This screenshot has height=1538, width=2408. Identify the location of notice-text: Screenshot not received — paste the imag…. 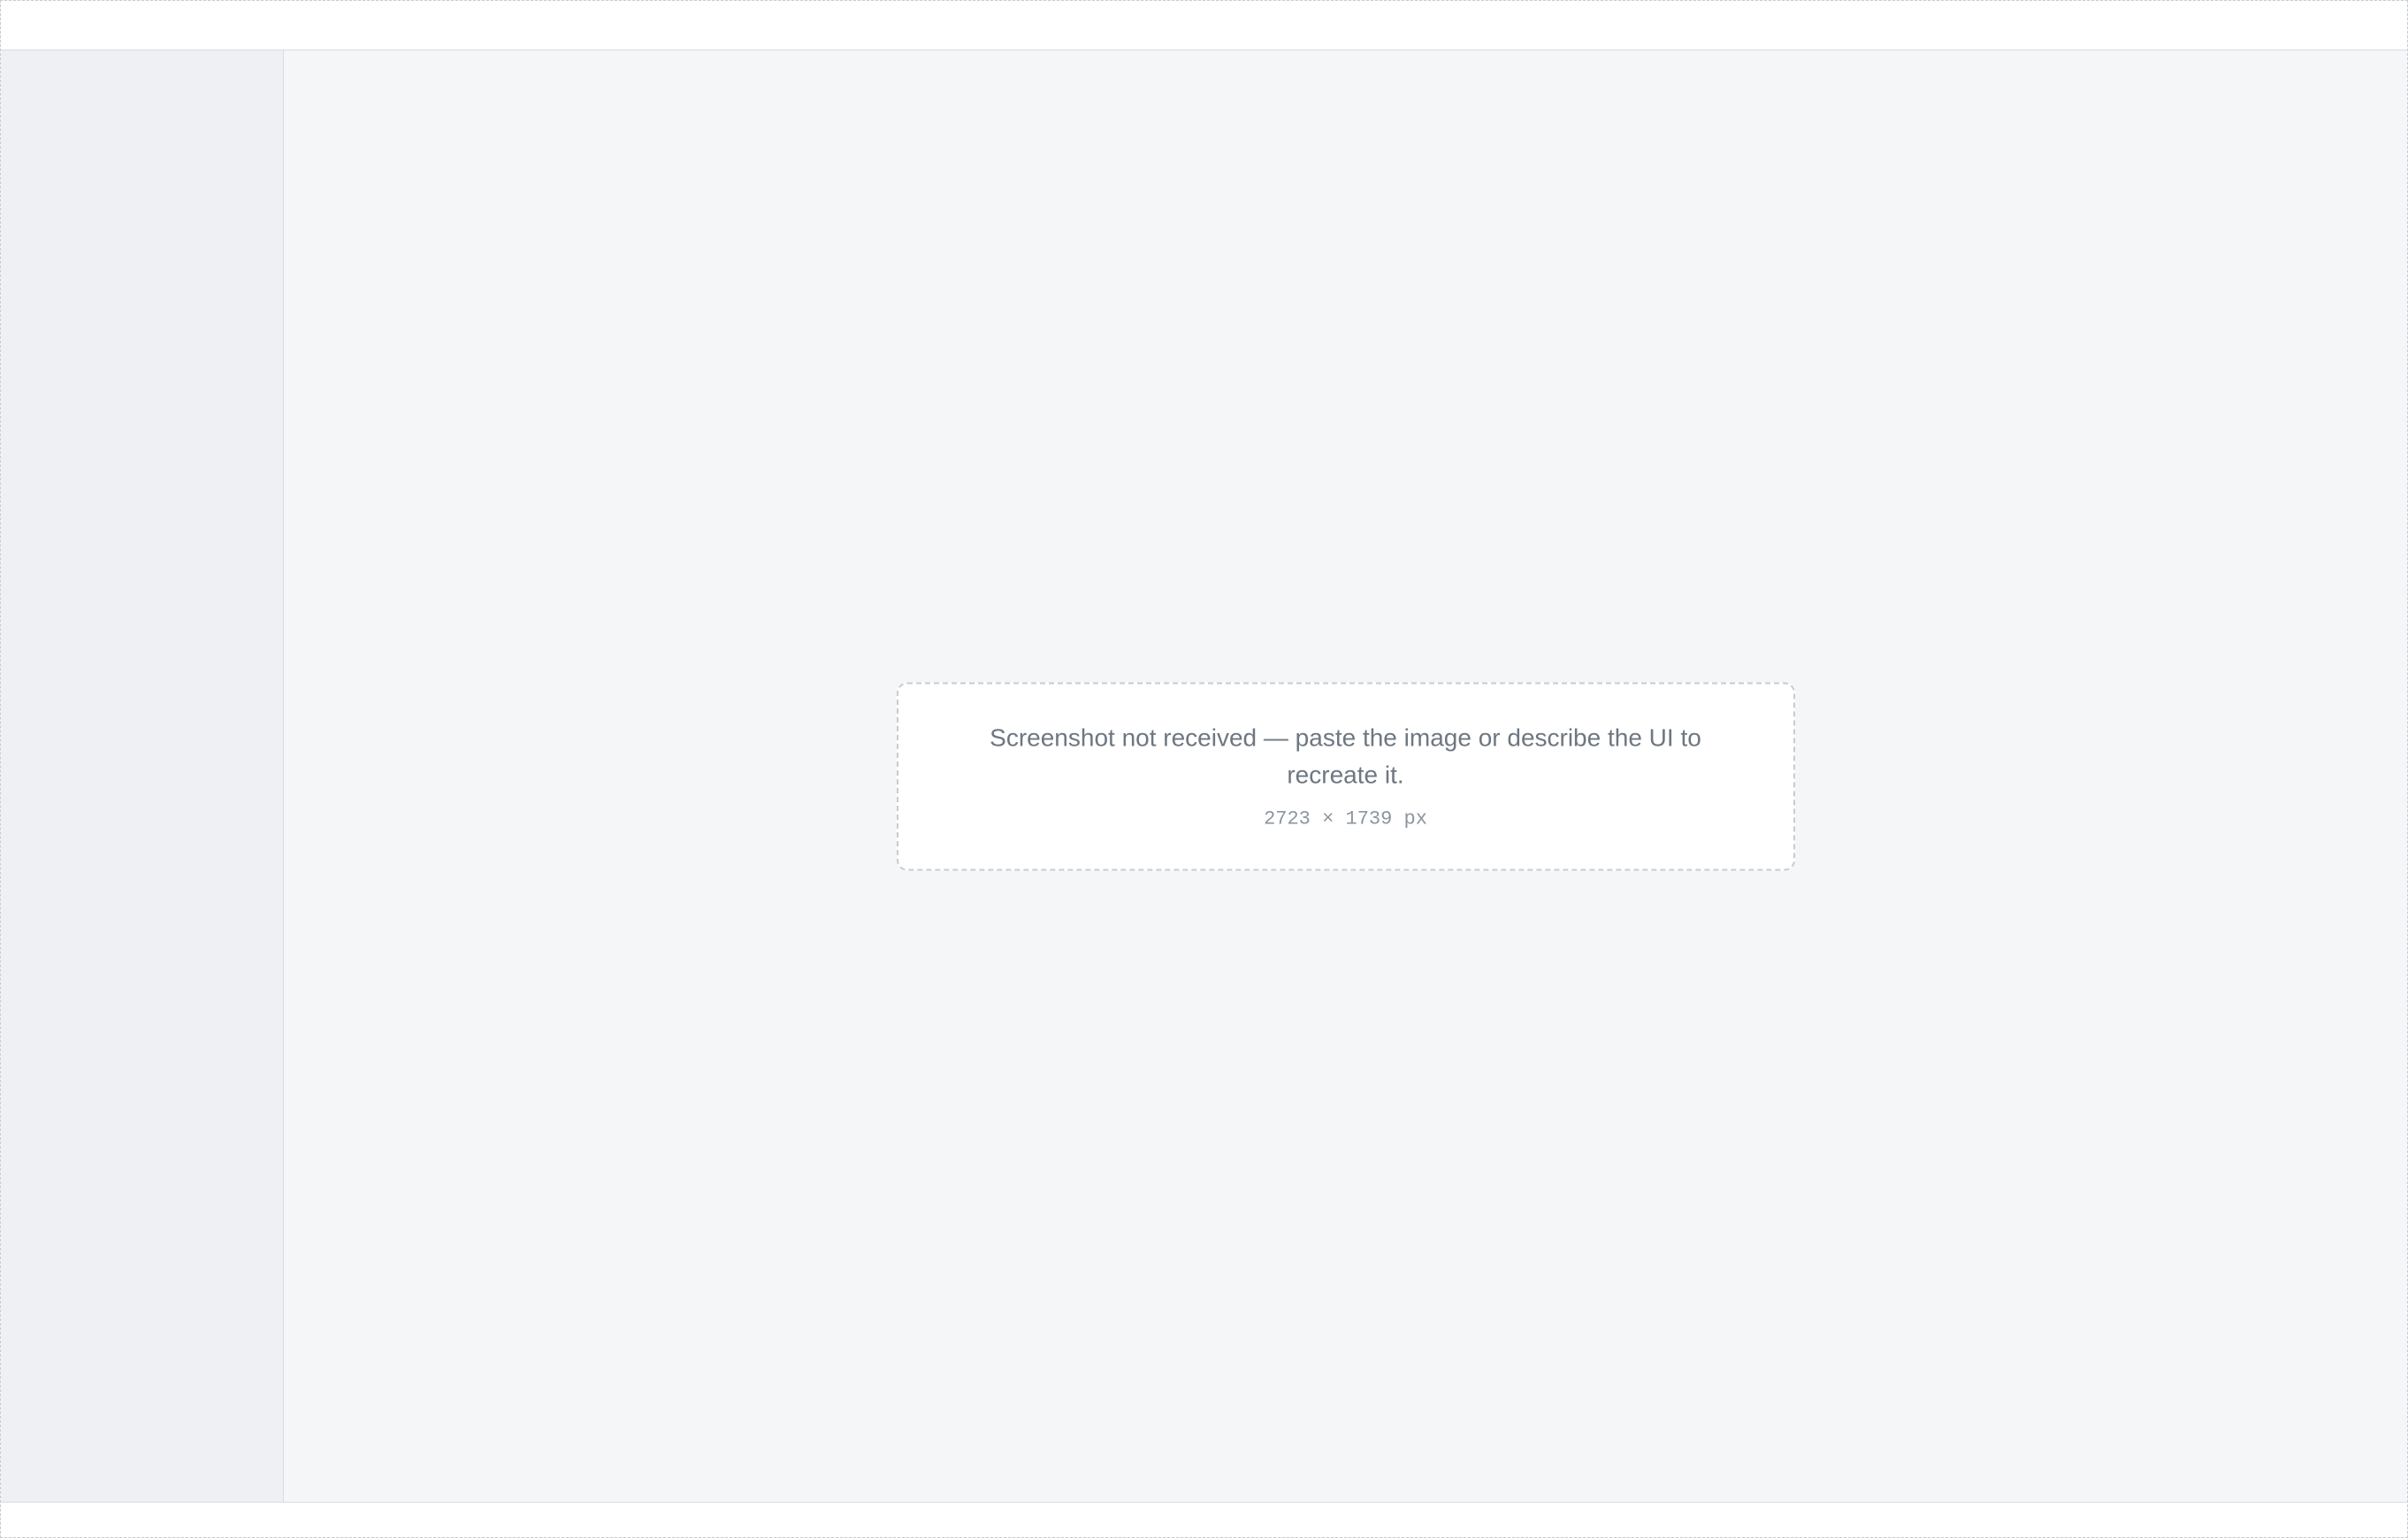
(1345, 756).